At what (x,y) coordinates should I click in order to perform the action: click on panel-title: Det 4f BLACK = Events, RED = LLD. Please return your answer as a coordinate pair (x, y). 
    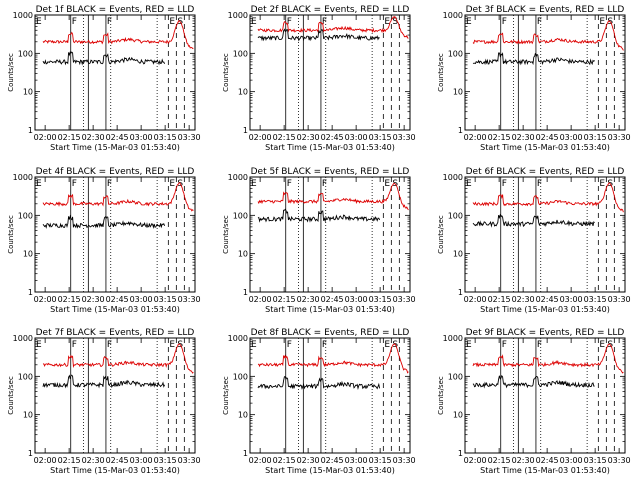
    Looking at the image, I should click on (115, 172).